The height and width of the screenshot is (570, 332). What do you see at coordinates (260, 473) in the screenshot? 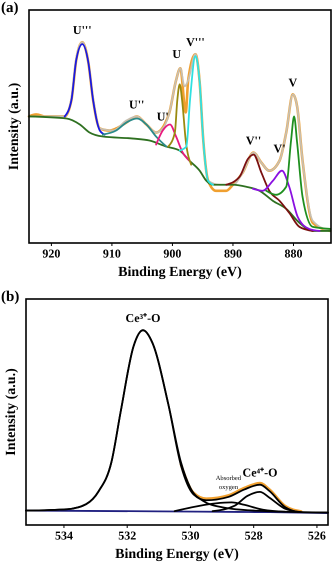
I see `annotation: Ce⁴⁺-O` at bounding box center [260, 473].